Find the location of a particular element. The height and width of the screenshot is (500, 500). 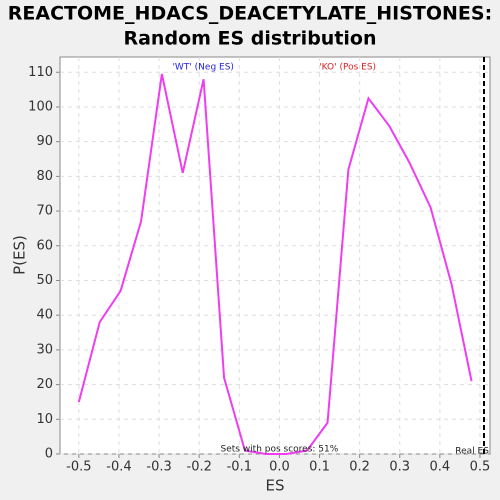

real-es-label: Real ES is located at coordinates (472, 452).